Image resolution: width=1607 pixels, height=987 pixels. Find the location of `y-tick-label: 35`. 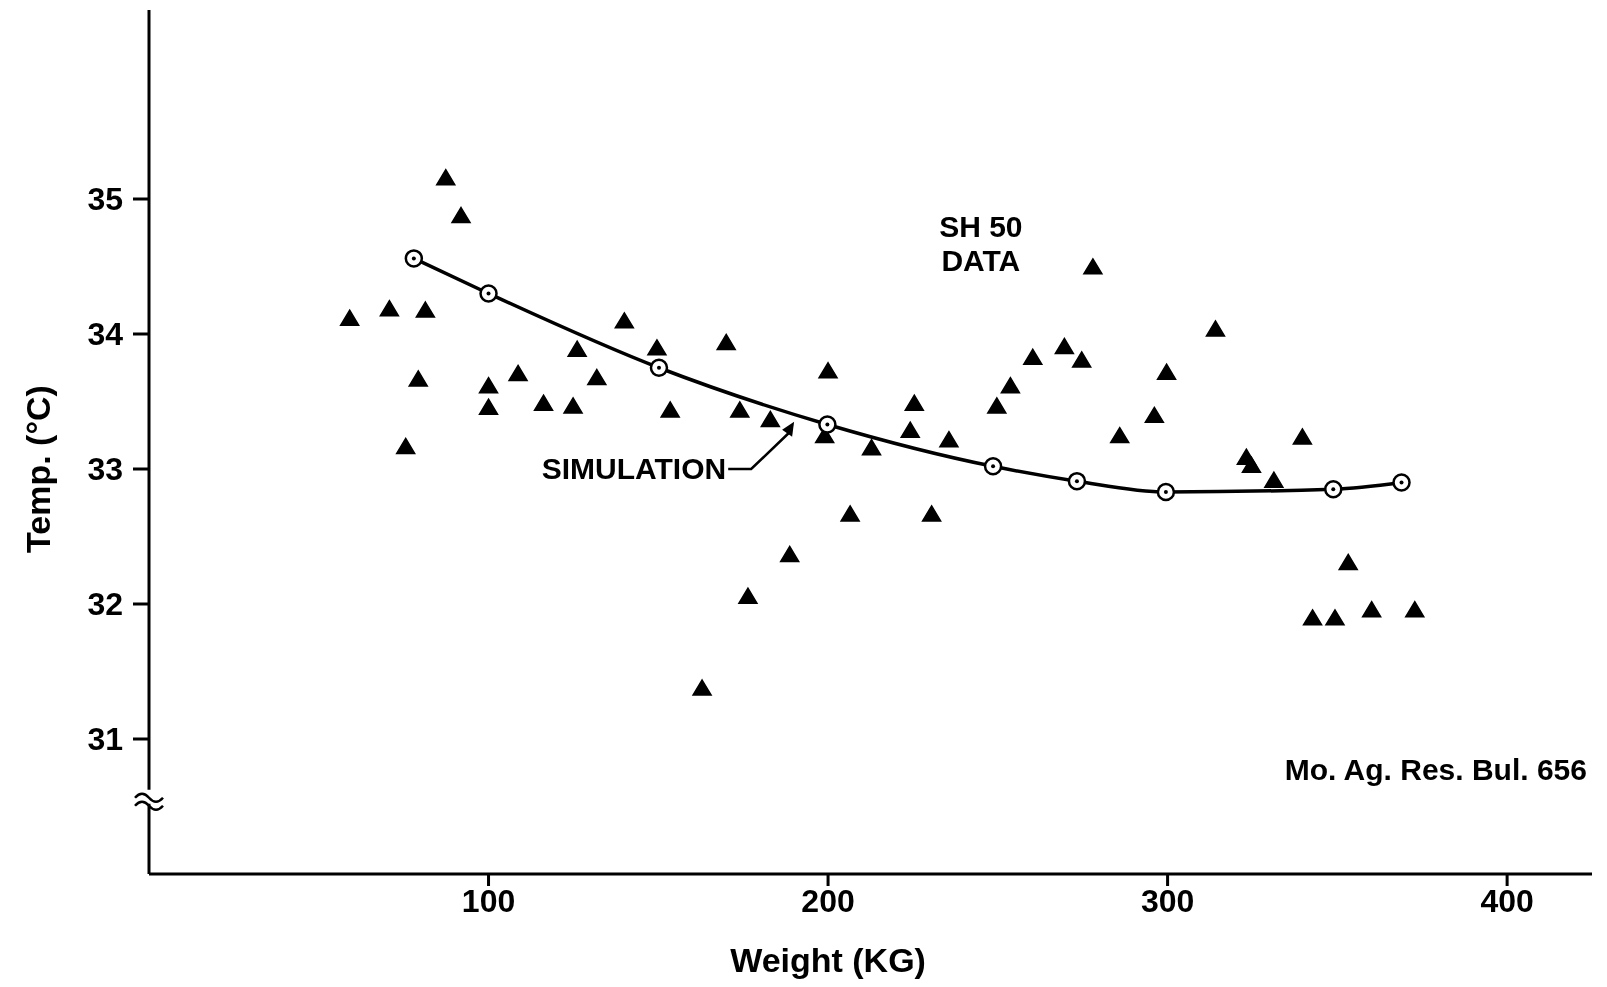

y-tick-label: 35 is located at coordinates (105, 199).